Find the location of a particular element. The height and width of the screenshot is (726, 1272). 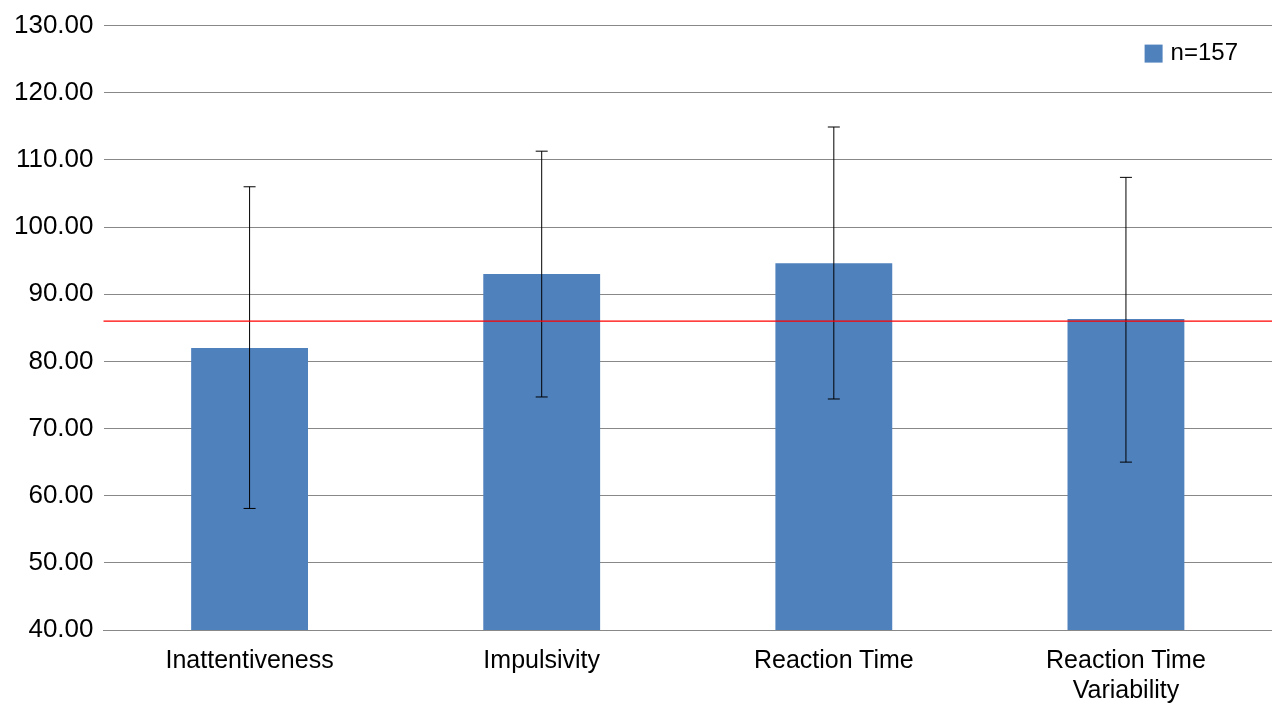

y-tick-label: 110.00 is located at coordinates (54, 158).